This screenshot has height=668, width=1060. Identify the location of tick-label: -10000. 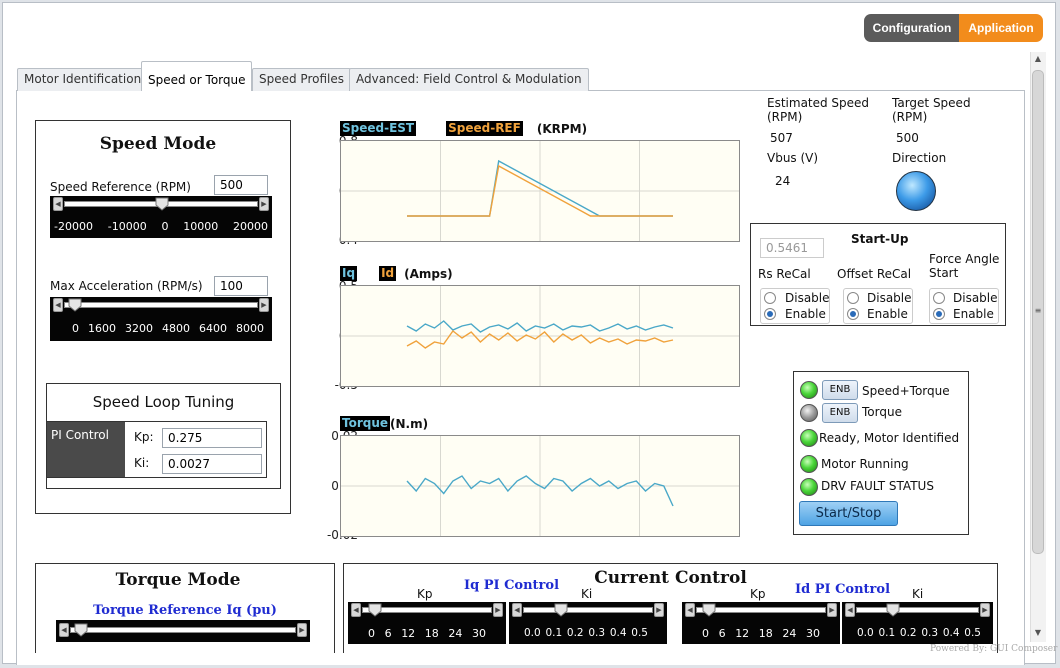
(127, 226).